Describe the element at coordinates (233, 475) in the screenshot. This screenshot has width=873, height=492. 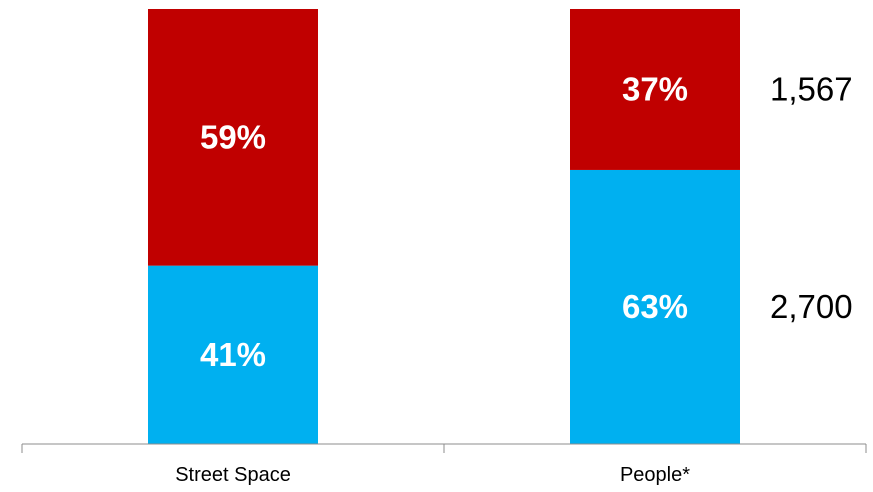
I see `category-label: Street Space` at that location.